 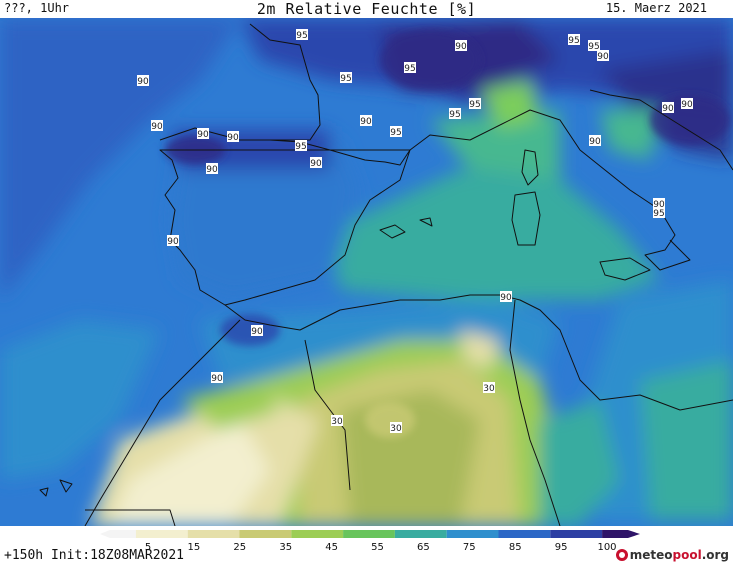 What do you see at coordinates (239, 547) in the screenshot?
I see `colorbar-tick-label: 25` at bounding box center [239, 547].